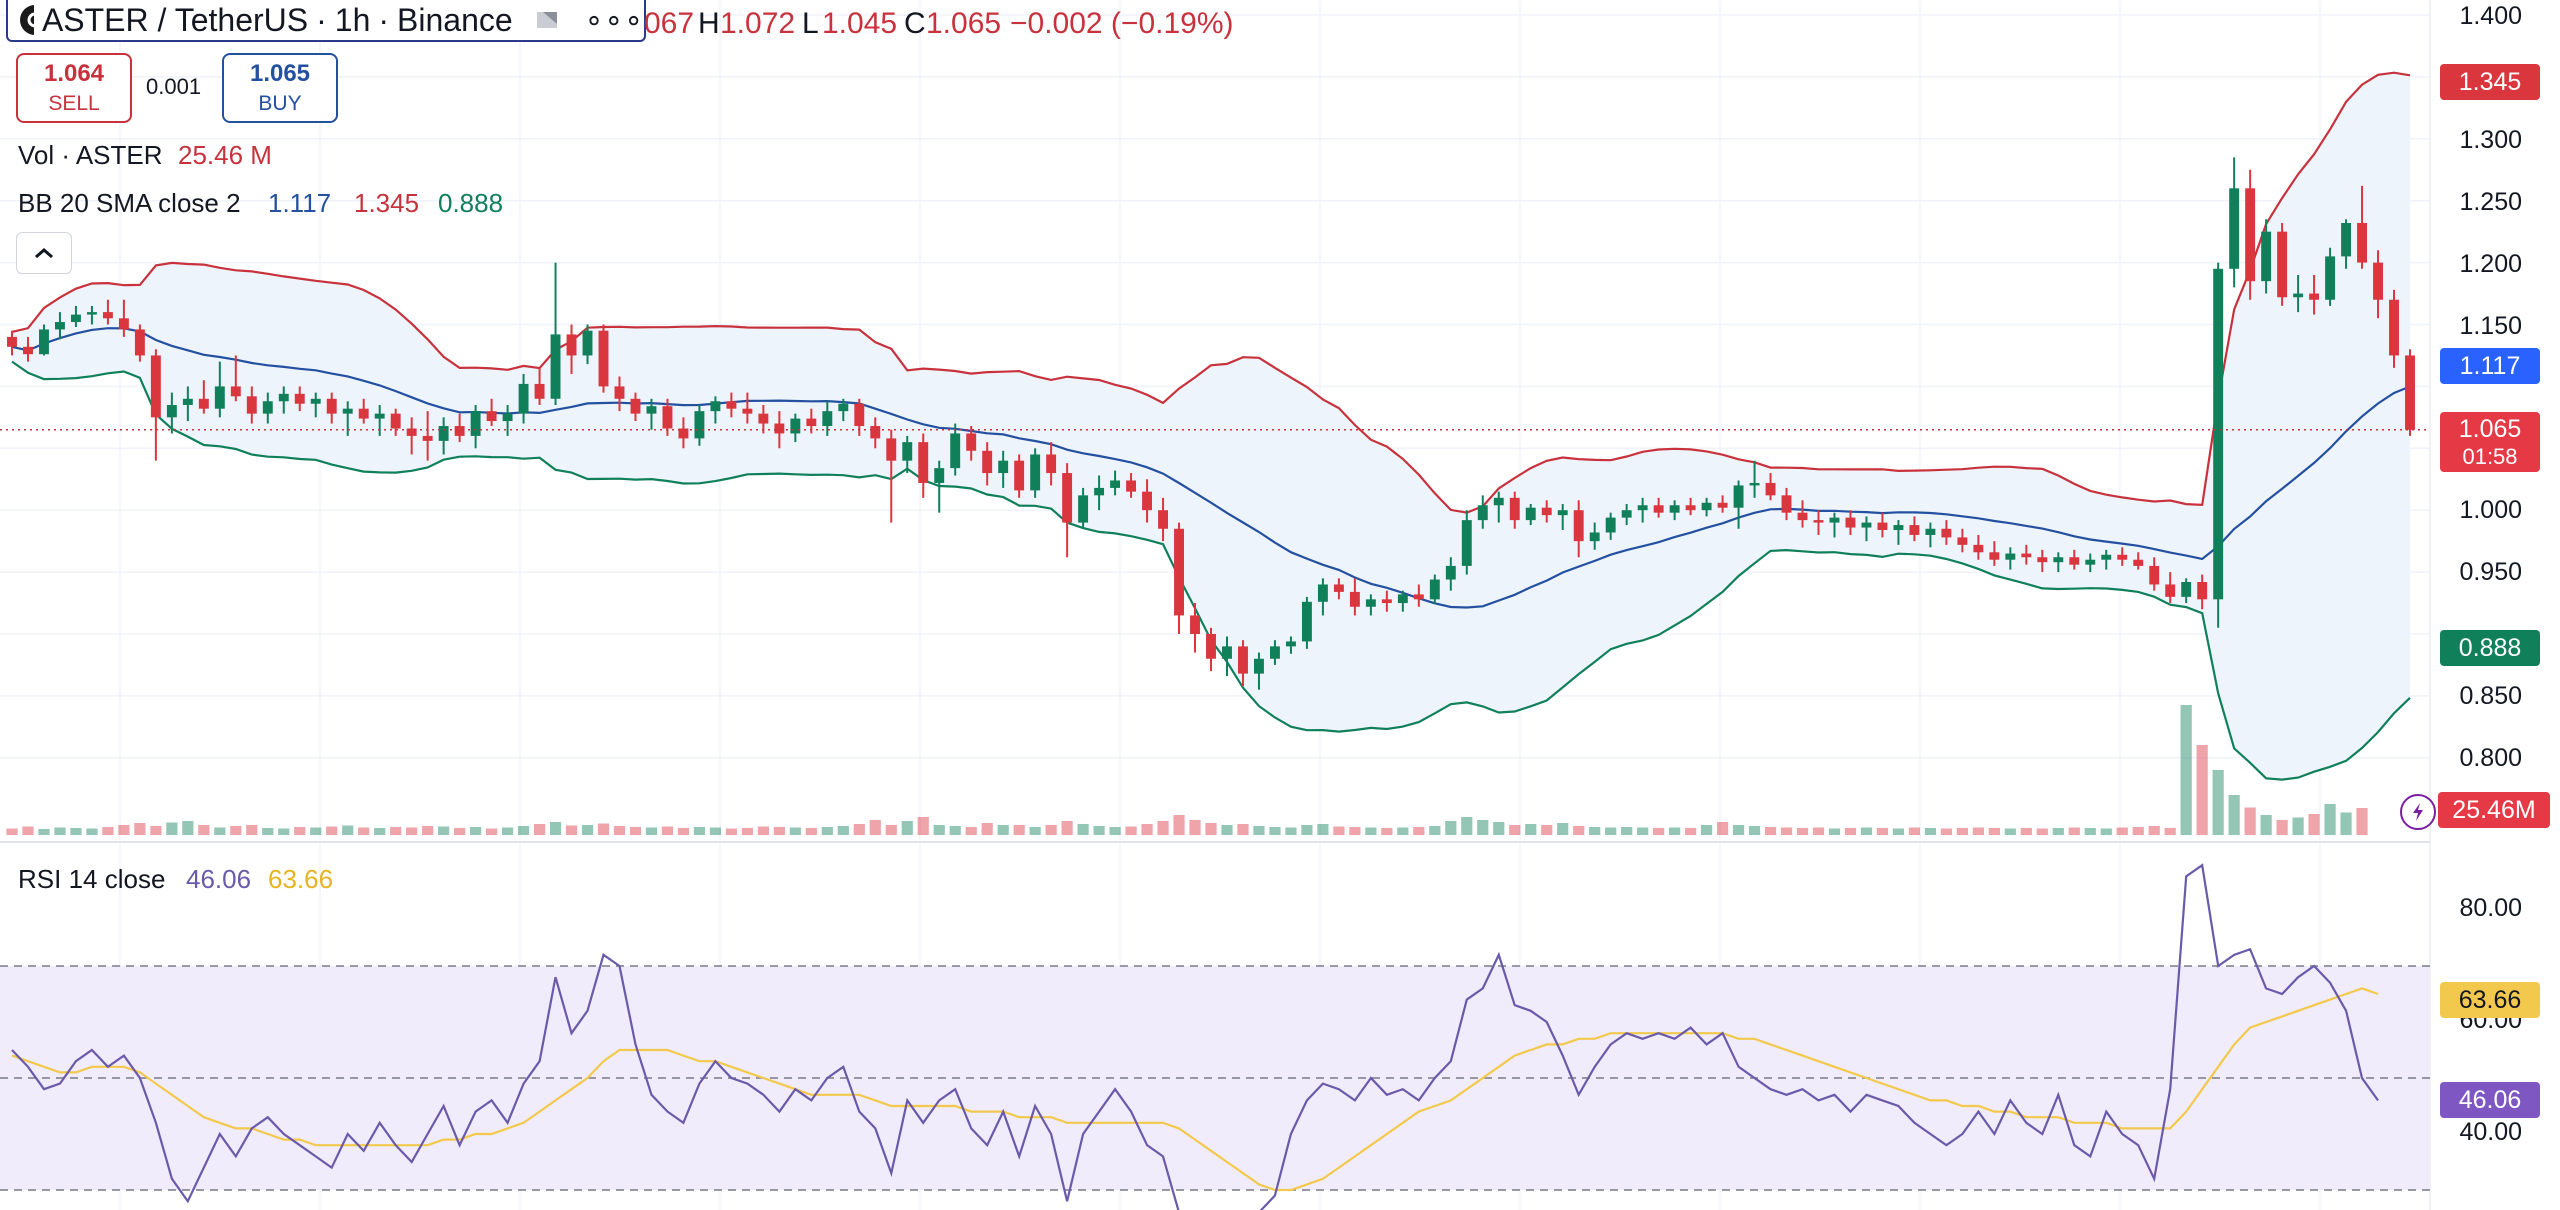 Image resolution: width=2560 pixels, height=1210 pixels. Describe the element at coordinates (2490, 572) in the screenshot. I see `price-axis-tick: 0.950` at that location.